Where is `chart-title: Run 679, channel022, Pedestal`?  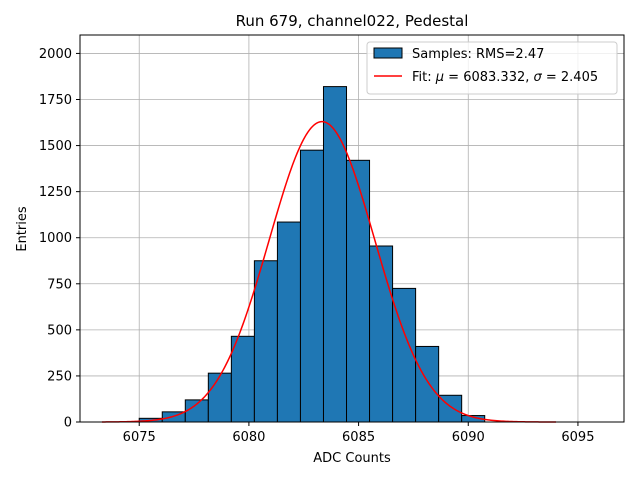 chart-title: Run 679, channel022, Pedestal is located at coordinates (352, 21).